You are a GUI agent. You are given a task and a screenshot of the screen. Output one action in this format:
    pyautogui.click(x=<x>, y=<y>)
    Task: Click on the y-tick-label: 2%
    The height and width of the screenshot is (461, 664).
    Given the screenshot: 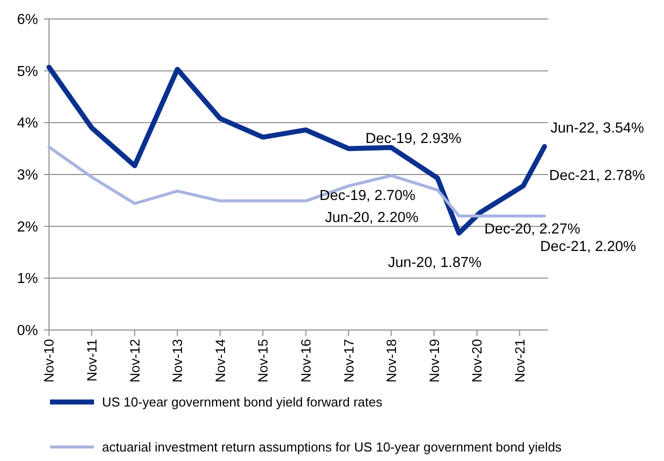 What is the action you would take?
    pyautogui.click(x=27, y=227)
    